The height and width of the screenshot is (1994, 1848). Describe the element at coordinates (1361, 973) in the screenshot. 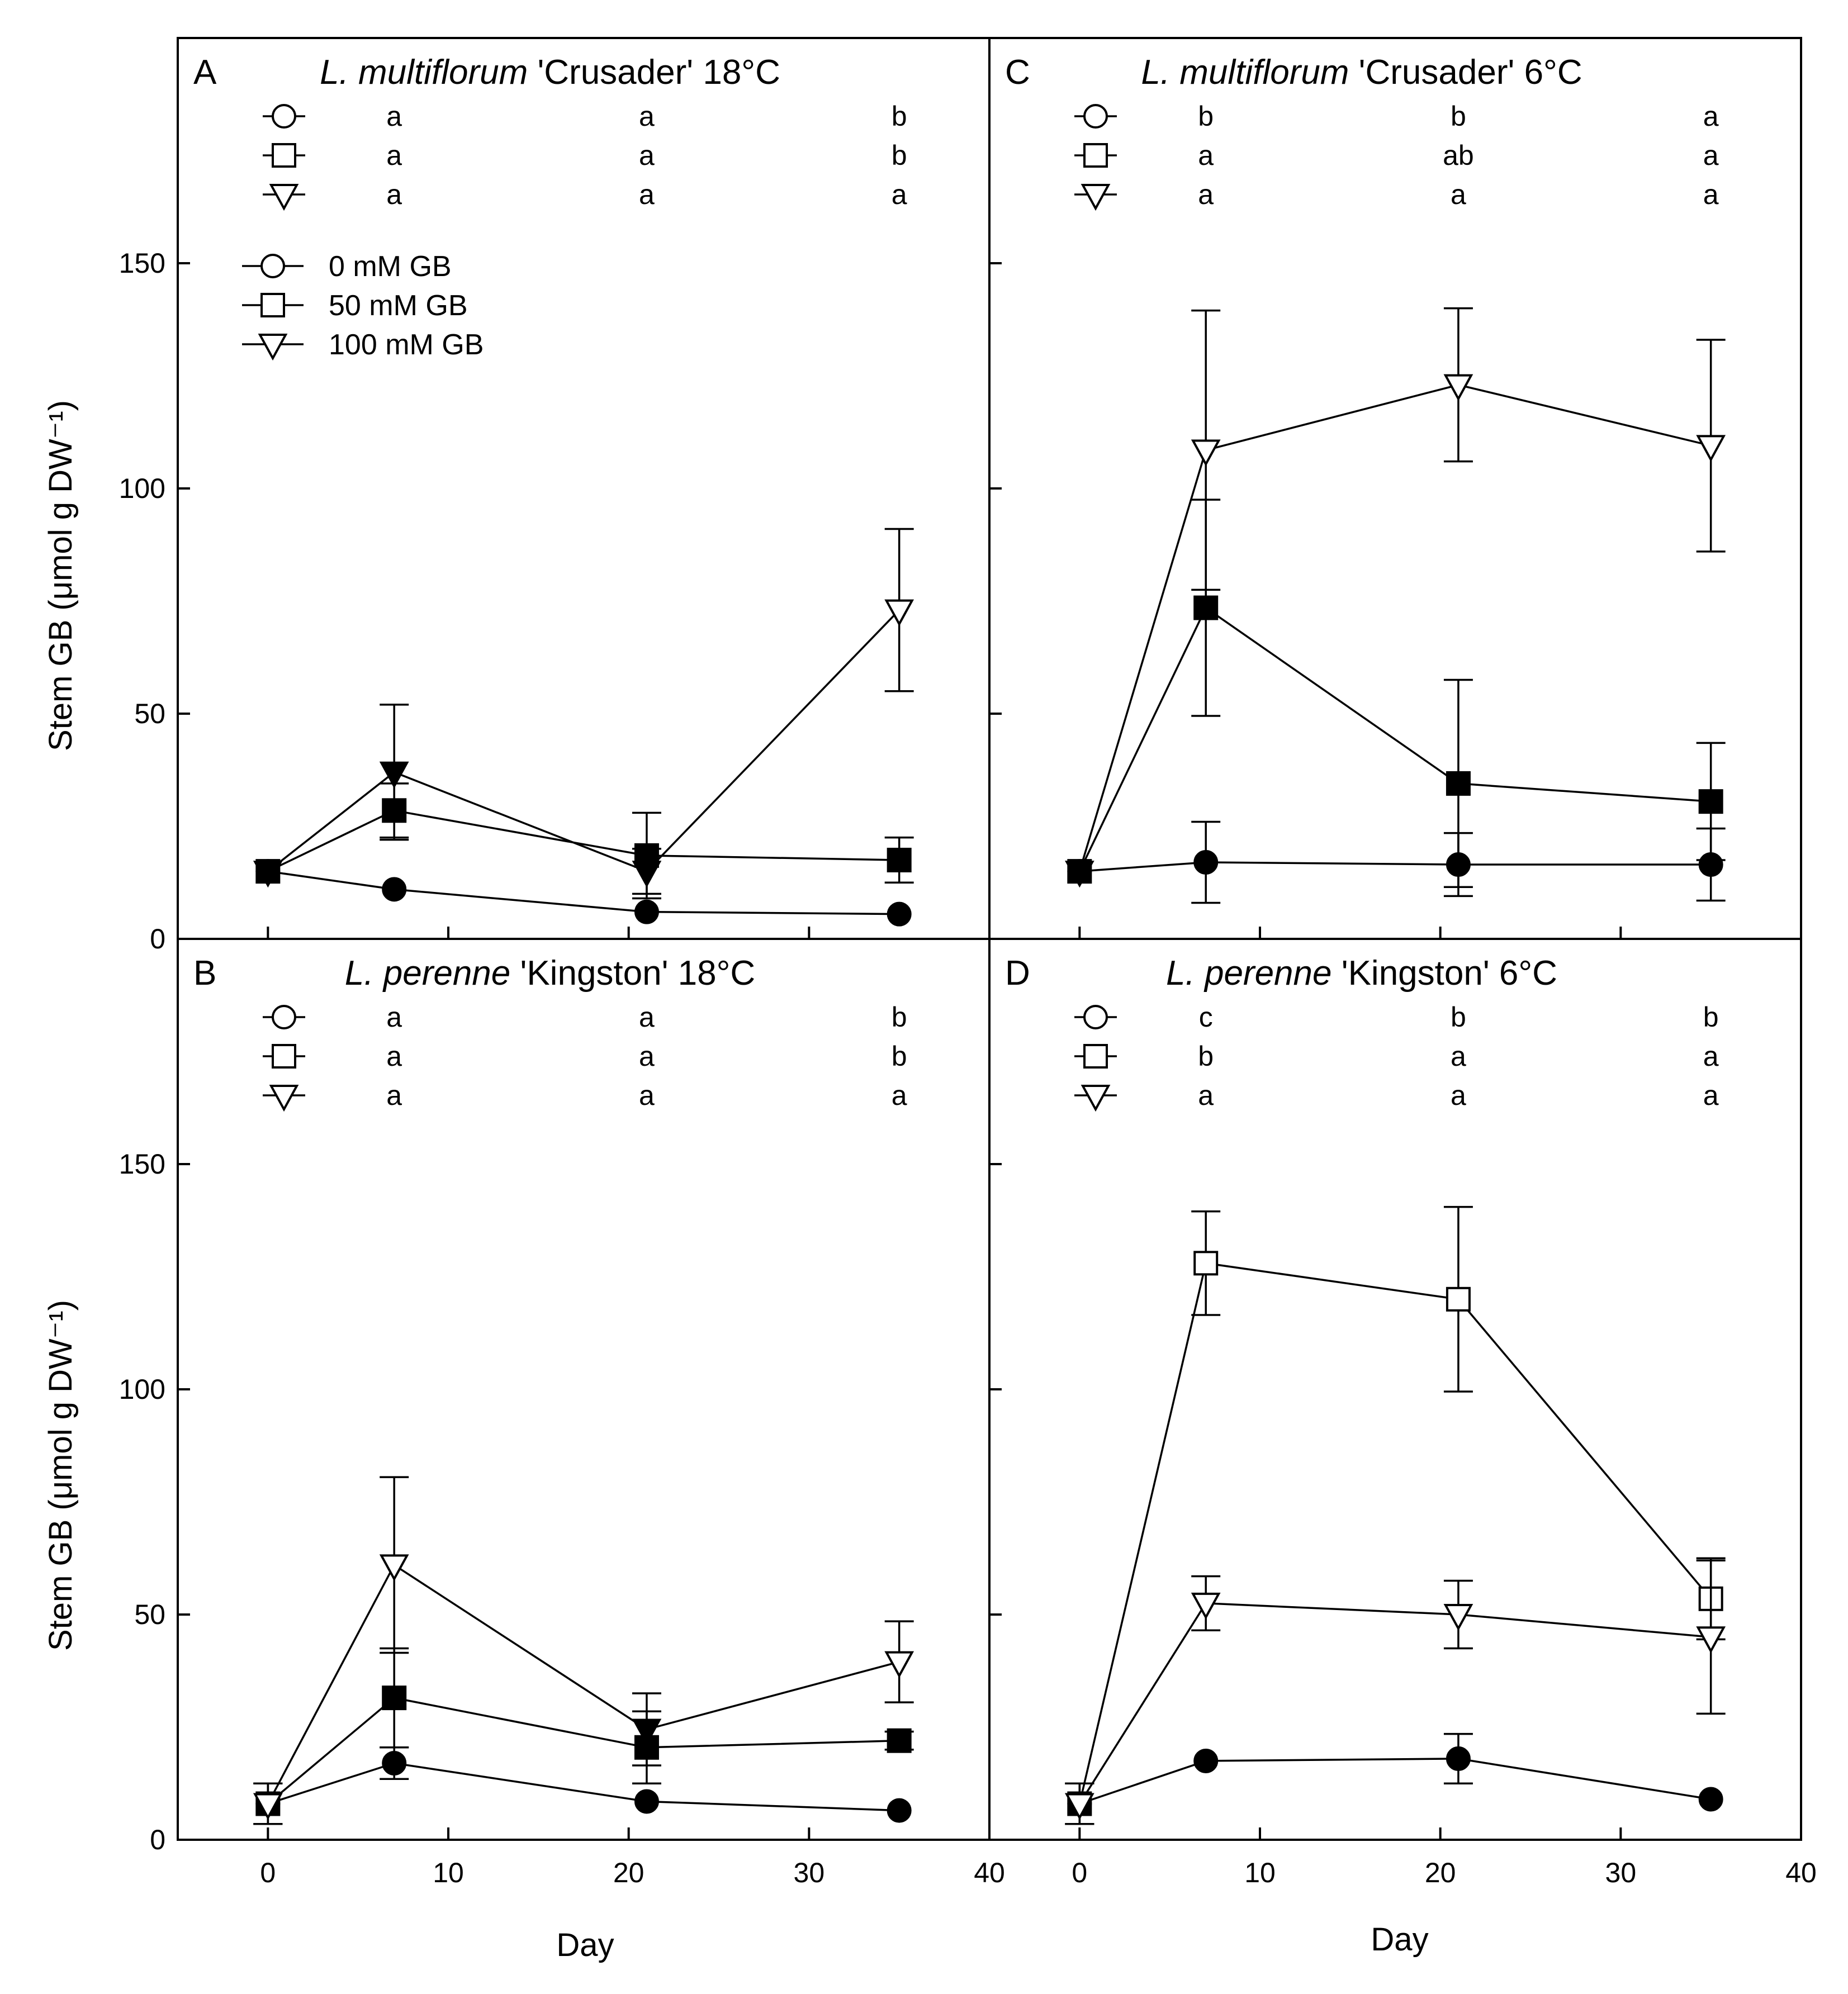

I see `panel-d-title: L. perenne 'Kingston' 6°C` at that location.